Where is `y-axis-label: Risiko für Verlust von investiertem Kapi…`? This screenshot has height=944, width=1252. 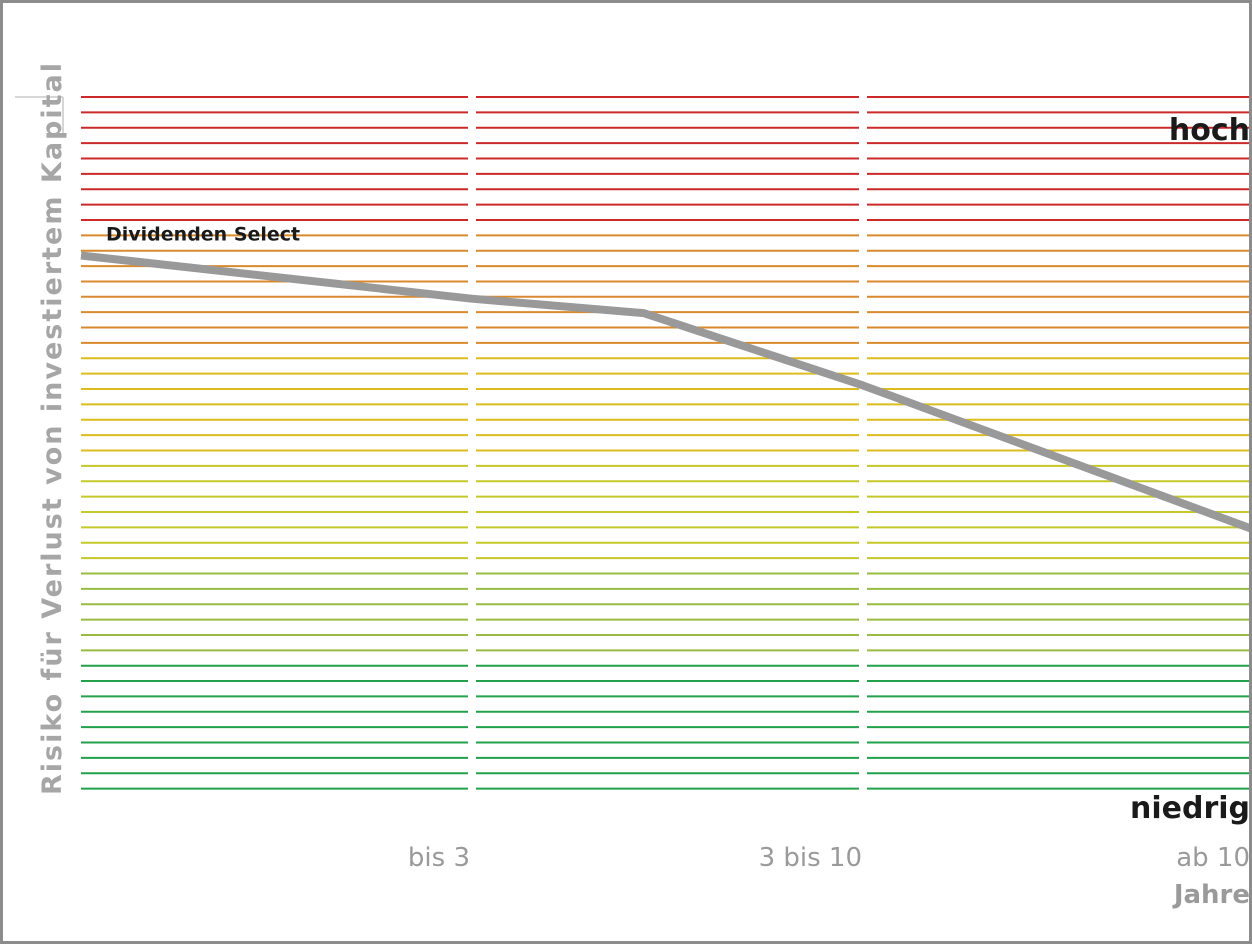
y-axis-label: Risiko für Verlust von investiertem Kapi… is located at coordinates (52, 428).